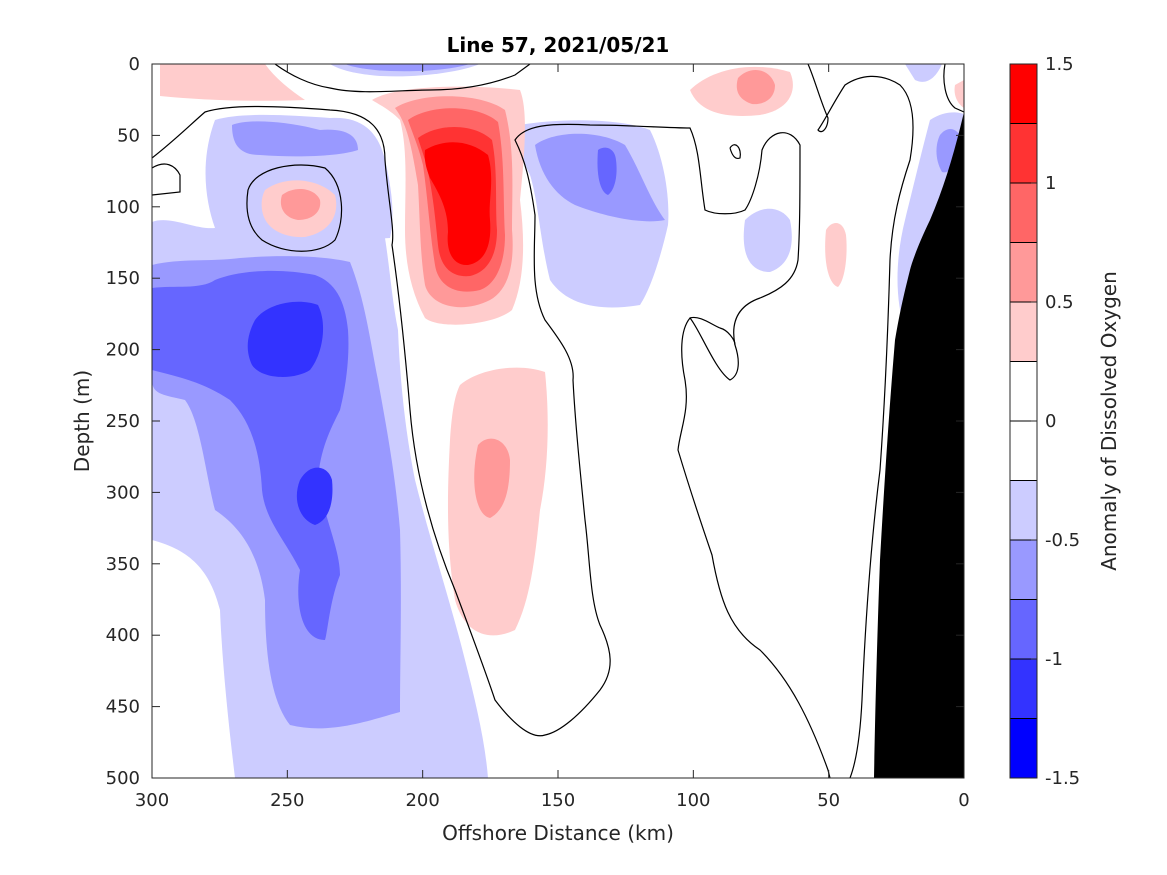  What do you see at coordinates (607, 171) in the screenshot?
I see `region-neg-dark-center` at bounding box center [607, 171].